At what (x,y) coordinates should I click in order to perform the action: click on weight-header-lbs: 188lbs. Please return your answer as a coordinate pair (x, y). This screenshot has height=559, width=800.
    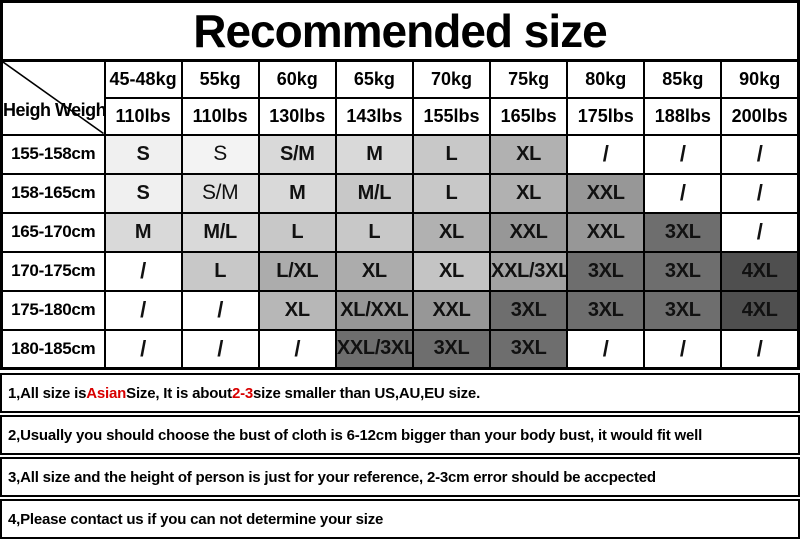
    Looking at the image, I should click on (683, 116).